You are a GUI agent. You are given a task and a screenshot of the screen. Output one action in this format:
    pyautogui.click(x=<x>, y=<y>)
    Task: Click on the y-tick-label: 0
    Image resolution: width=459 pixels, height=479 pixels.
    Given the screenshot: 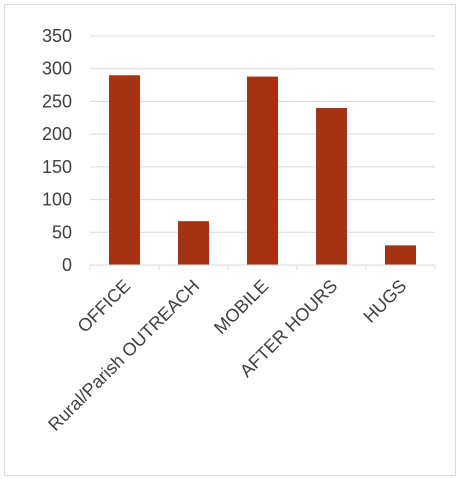 What is the action you would take?
    pyautogui.click(x=67, y=265)
    